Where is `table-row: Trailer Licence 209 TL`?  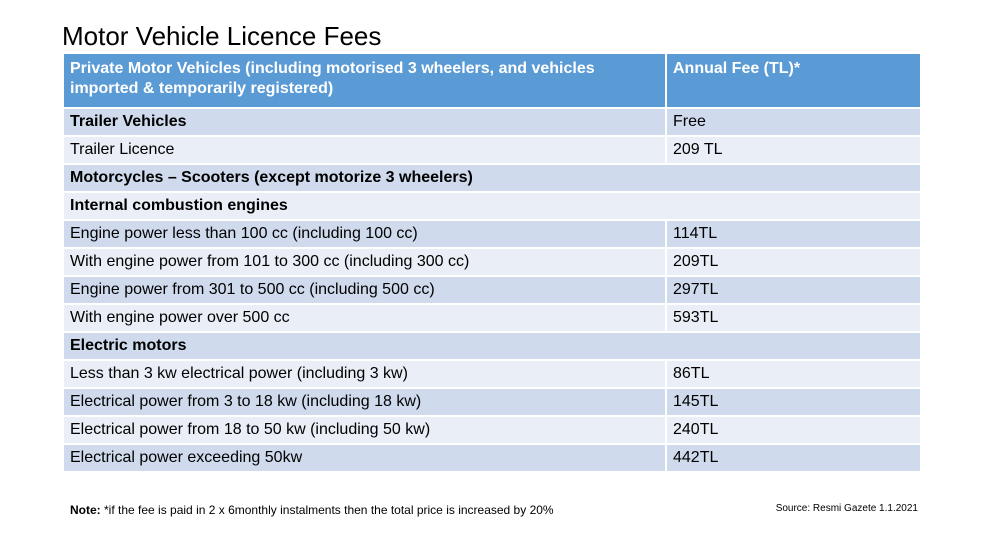 table-row: Trailer Licence 209 TL is located at coordinates (492, 150).